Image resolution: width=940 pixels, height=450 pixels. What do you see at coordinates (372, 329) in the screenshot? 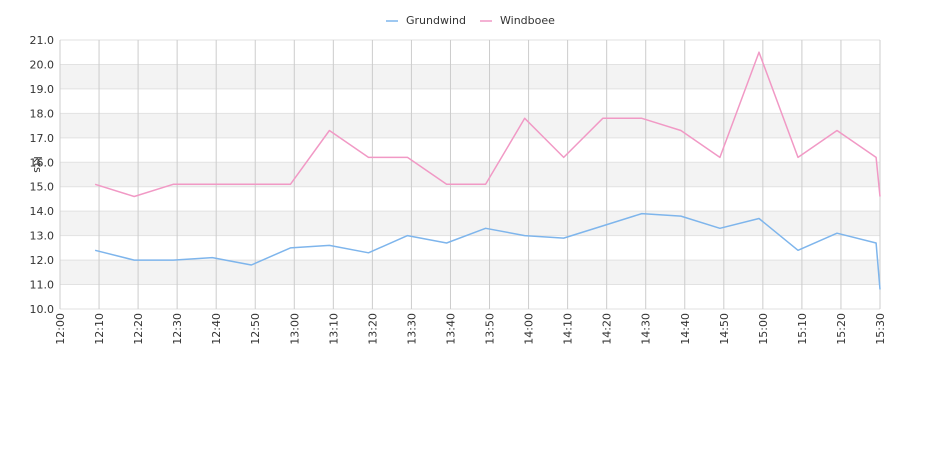
I see `x-tick-label: 13:20` at bounding box center [372, 329].